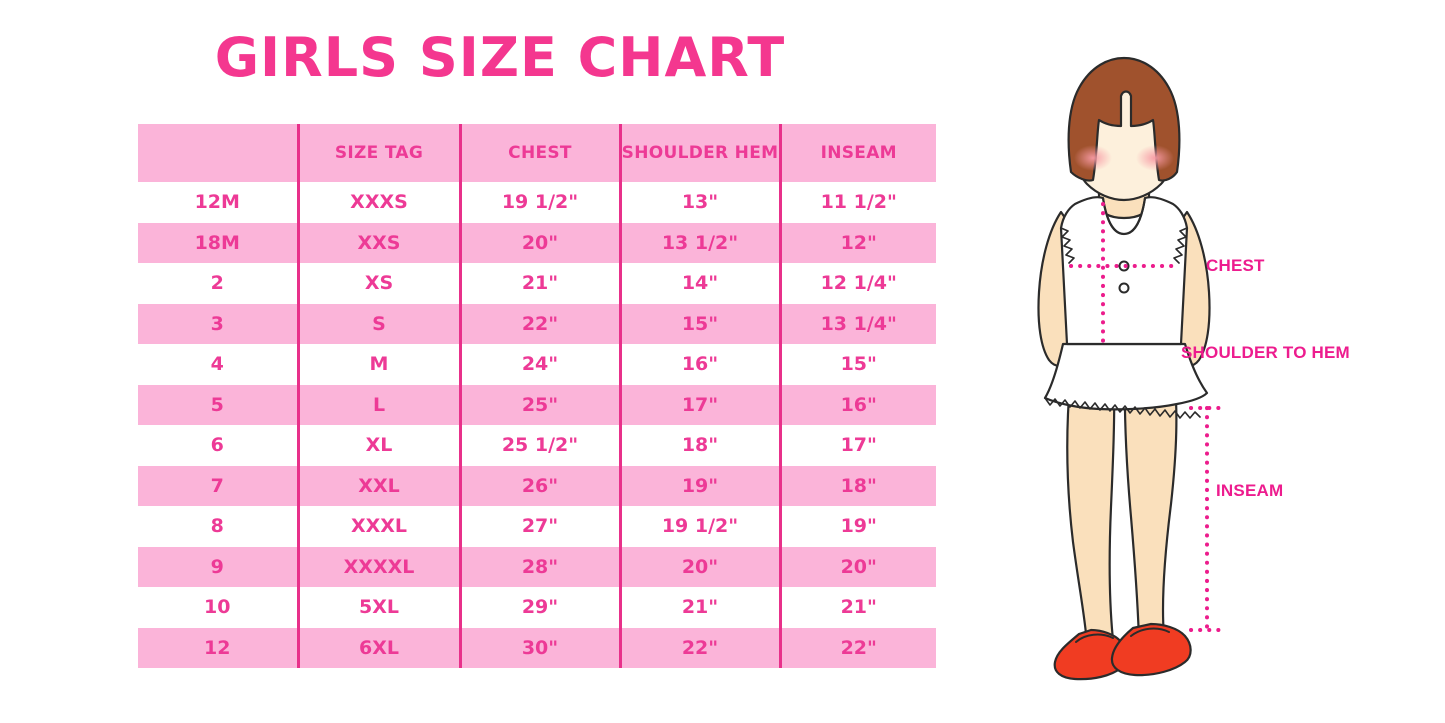  What do you see at coordinates (1122, 651) in the screenshot?
I see `shoes-shape` at bounding box center [1122, 651].